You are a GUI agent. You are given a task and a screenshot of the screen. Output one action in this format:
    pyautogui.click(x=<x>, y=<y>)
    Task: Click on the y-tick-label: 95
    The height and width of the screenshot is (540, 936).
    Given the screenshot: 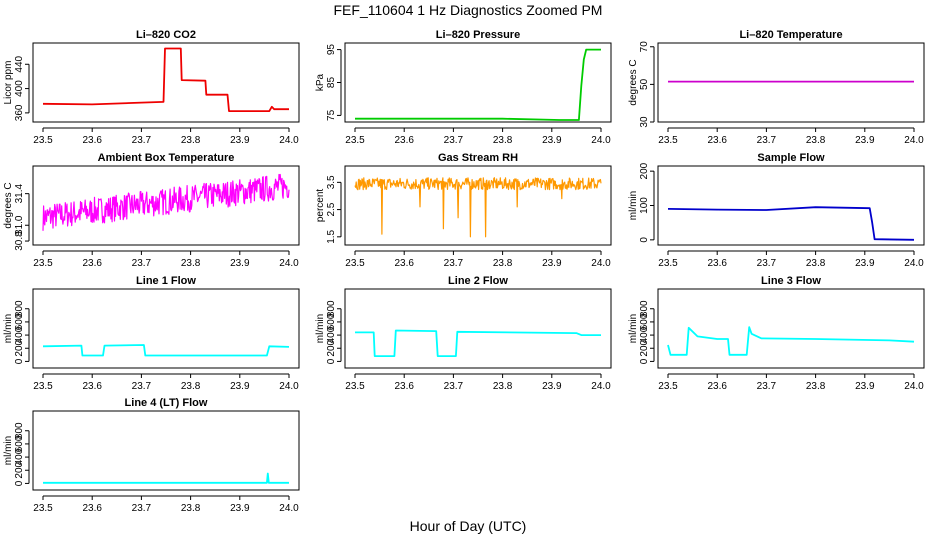 What is the action you would take?
    pyautogui.click(x=331, y=50)
    